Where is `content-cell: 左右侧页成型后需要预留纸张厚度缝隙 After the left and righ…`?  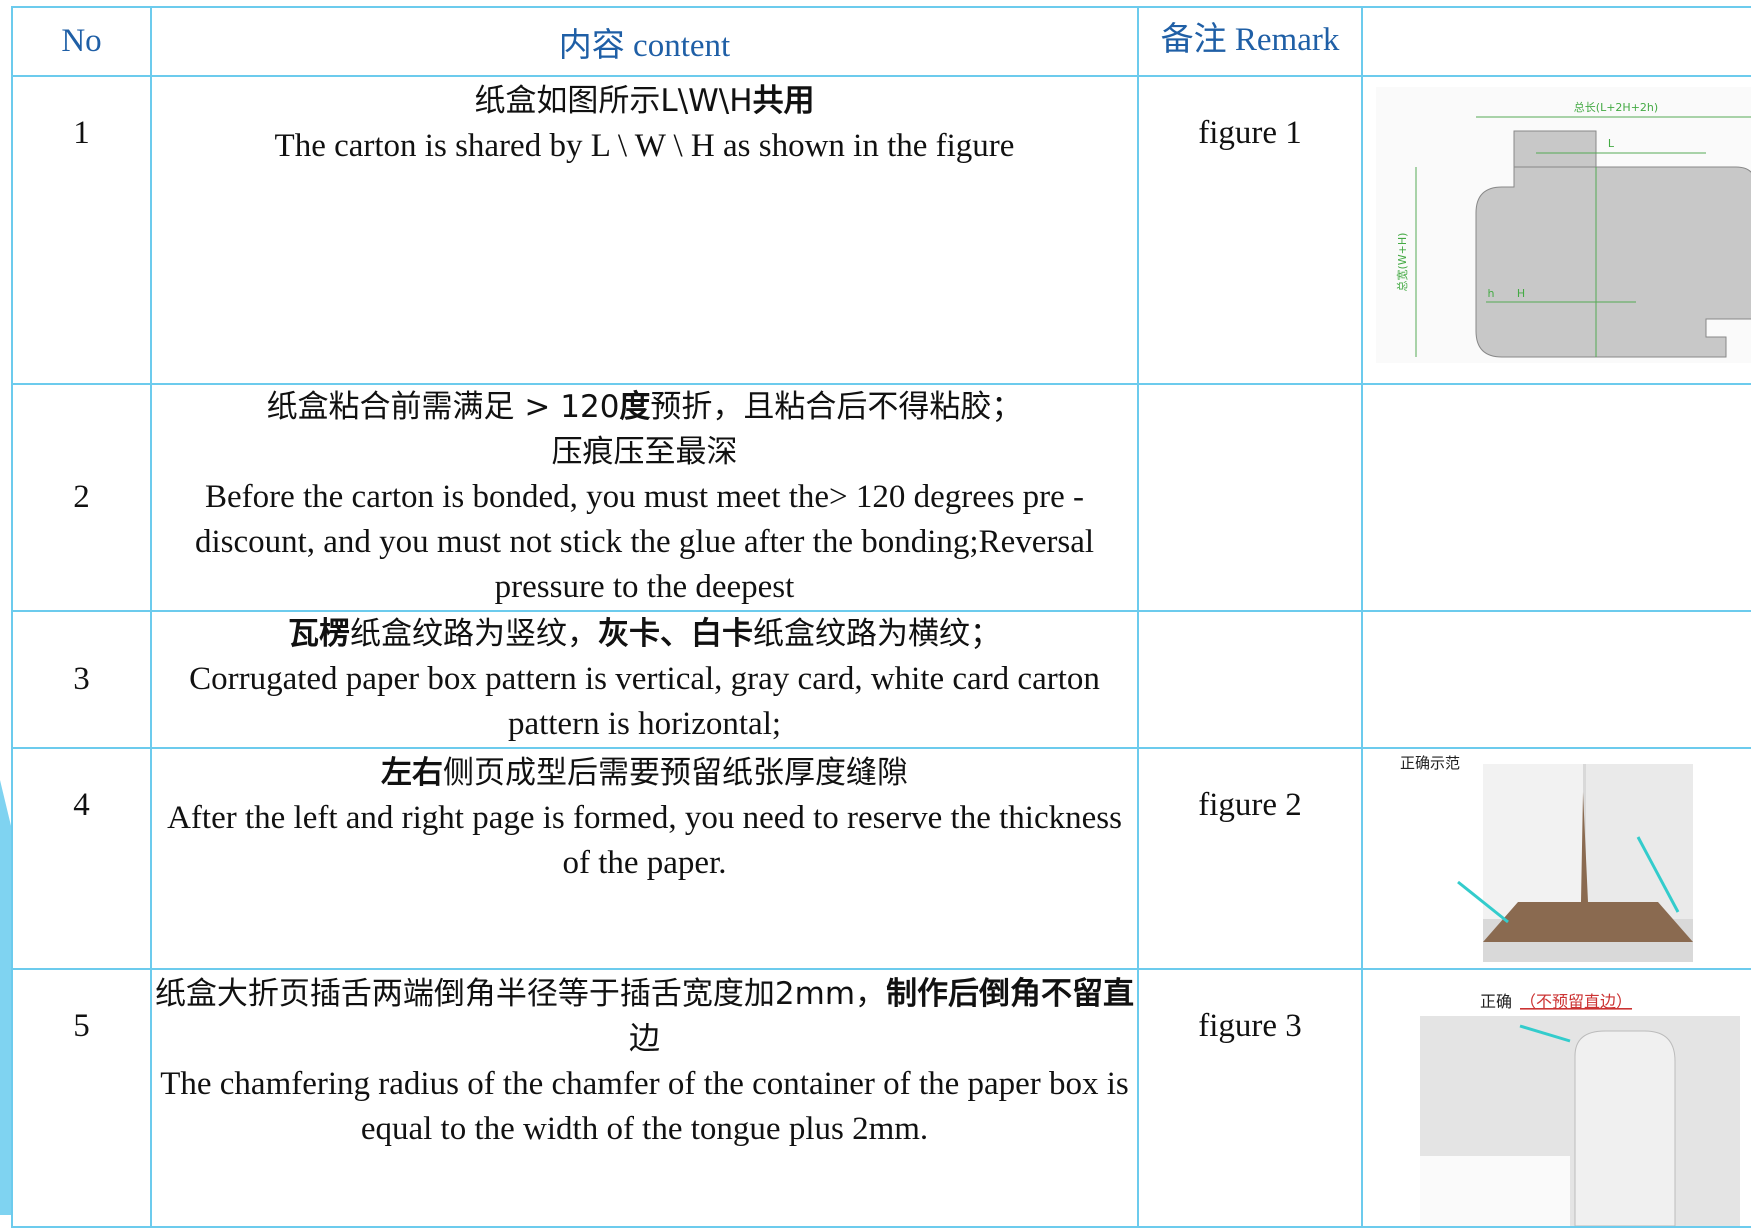 content-cell: 左右侧页成型后需要预留纸张厚度缝隙 After the left and righ… is located at coordinates (644, 858).